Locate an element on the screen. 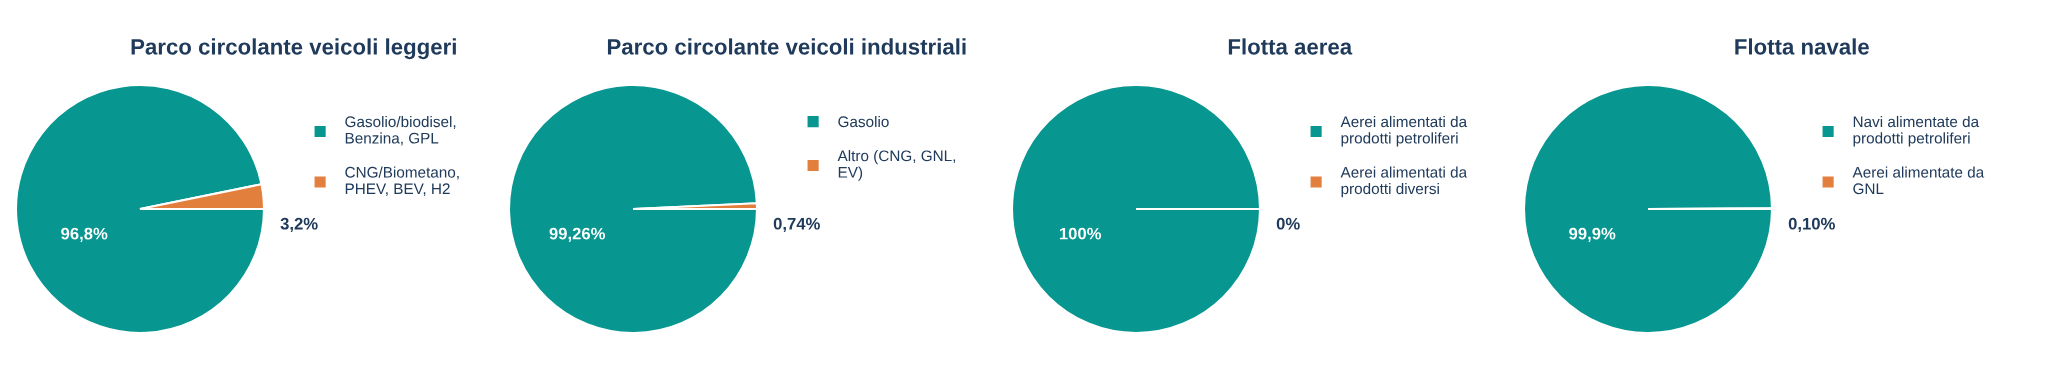 The height and width of the screenshot is (369, 2048). data-label: 96,8% is located at coordinates (84, 234).